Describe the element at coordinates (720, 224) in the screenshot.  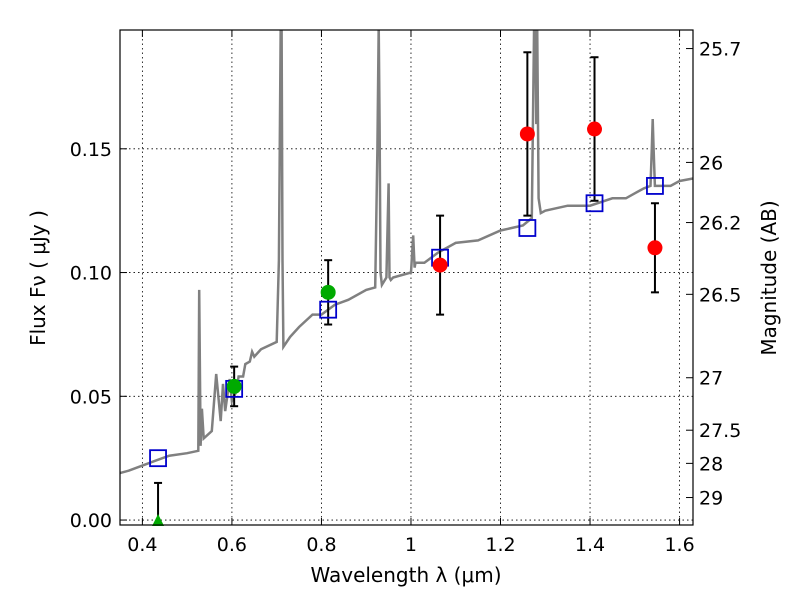
I see `magnitude-tick-label: 26.2` at that location.